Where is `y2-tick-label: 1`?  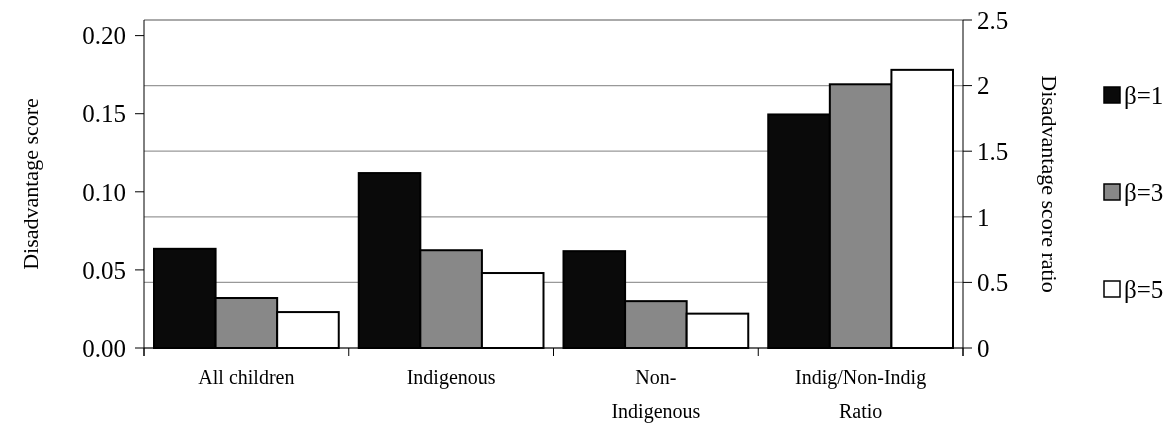 y2-tick-label: 1 is located at coordinates (983, 217).